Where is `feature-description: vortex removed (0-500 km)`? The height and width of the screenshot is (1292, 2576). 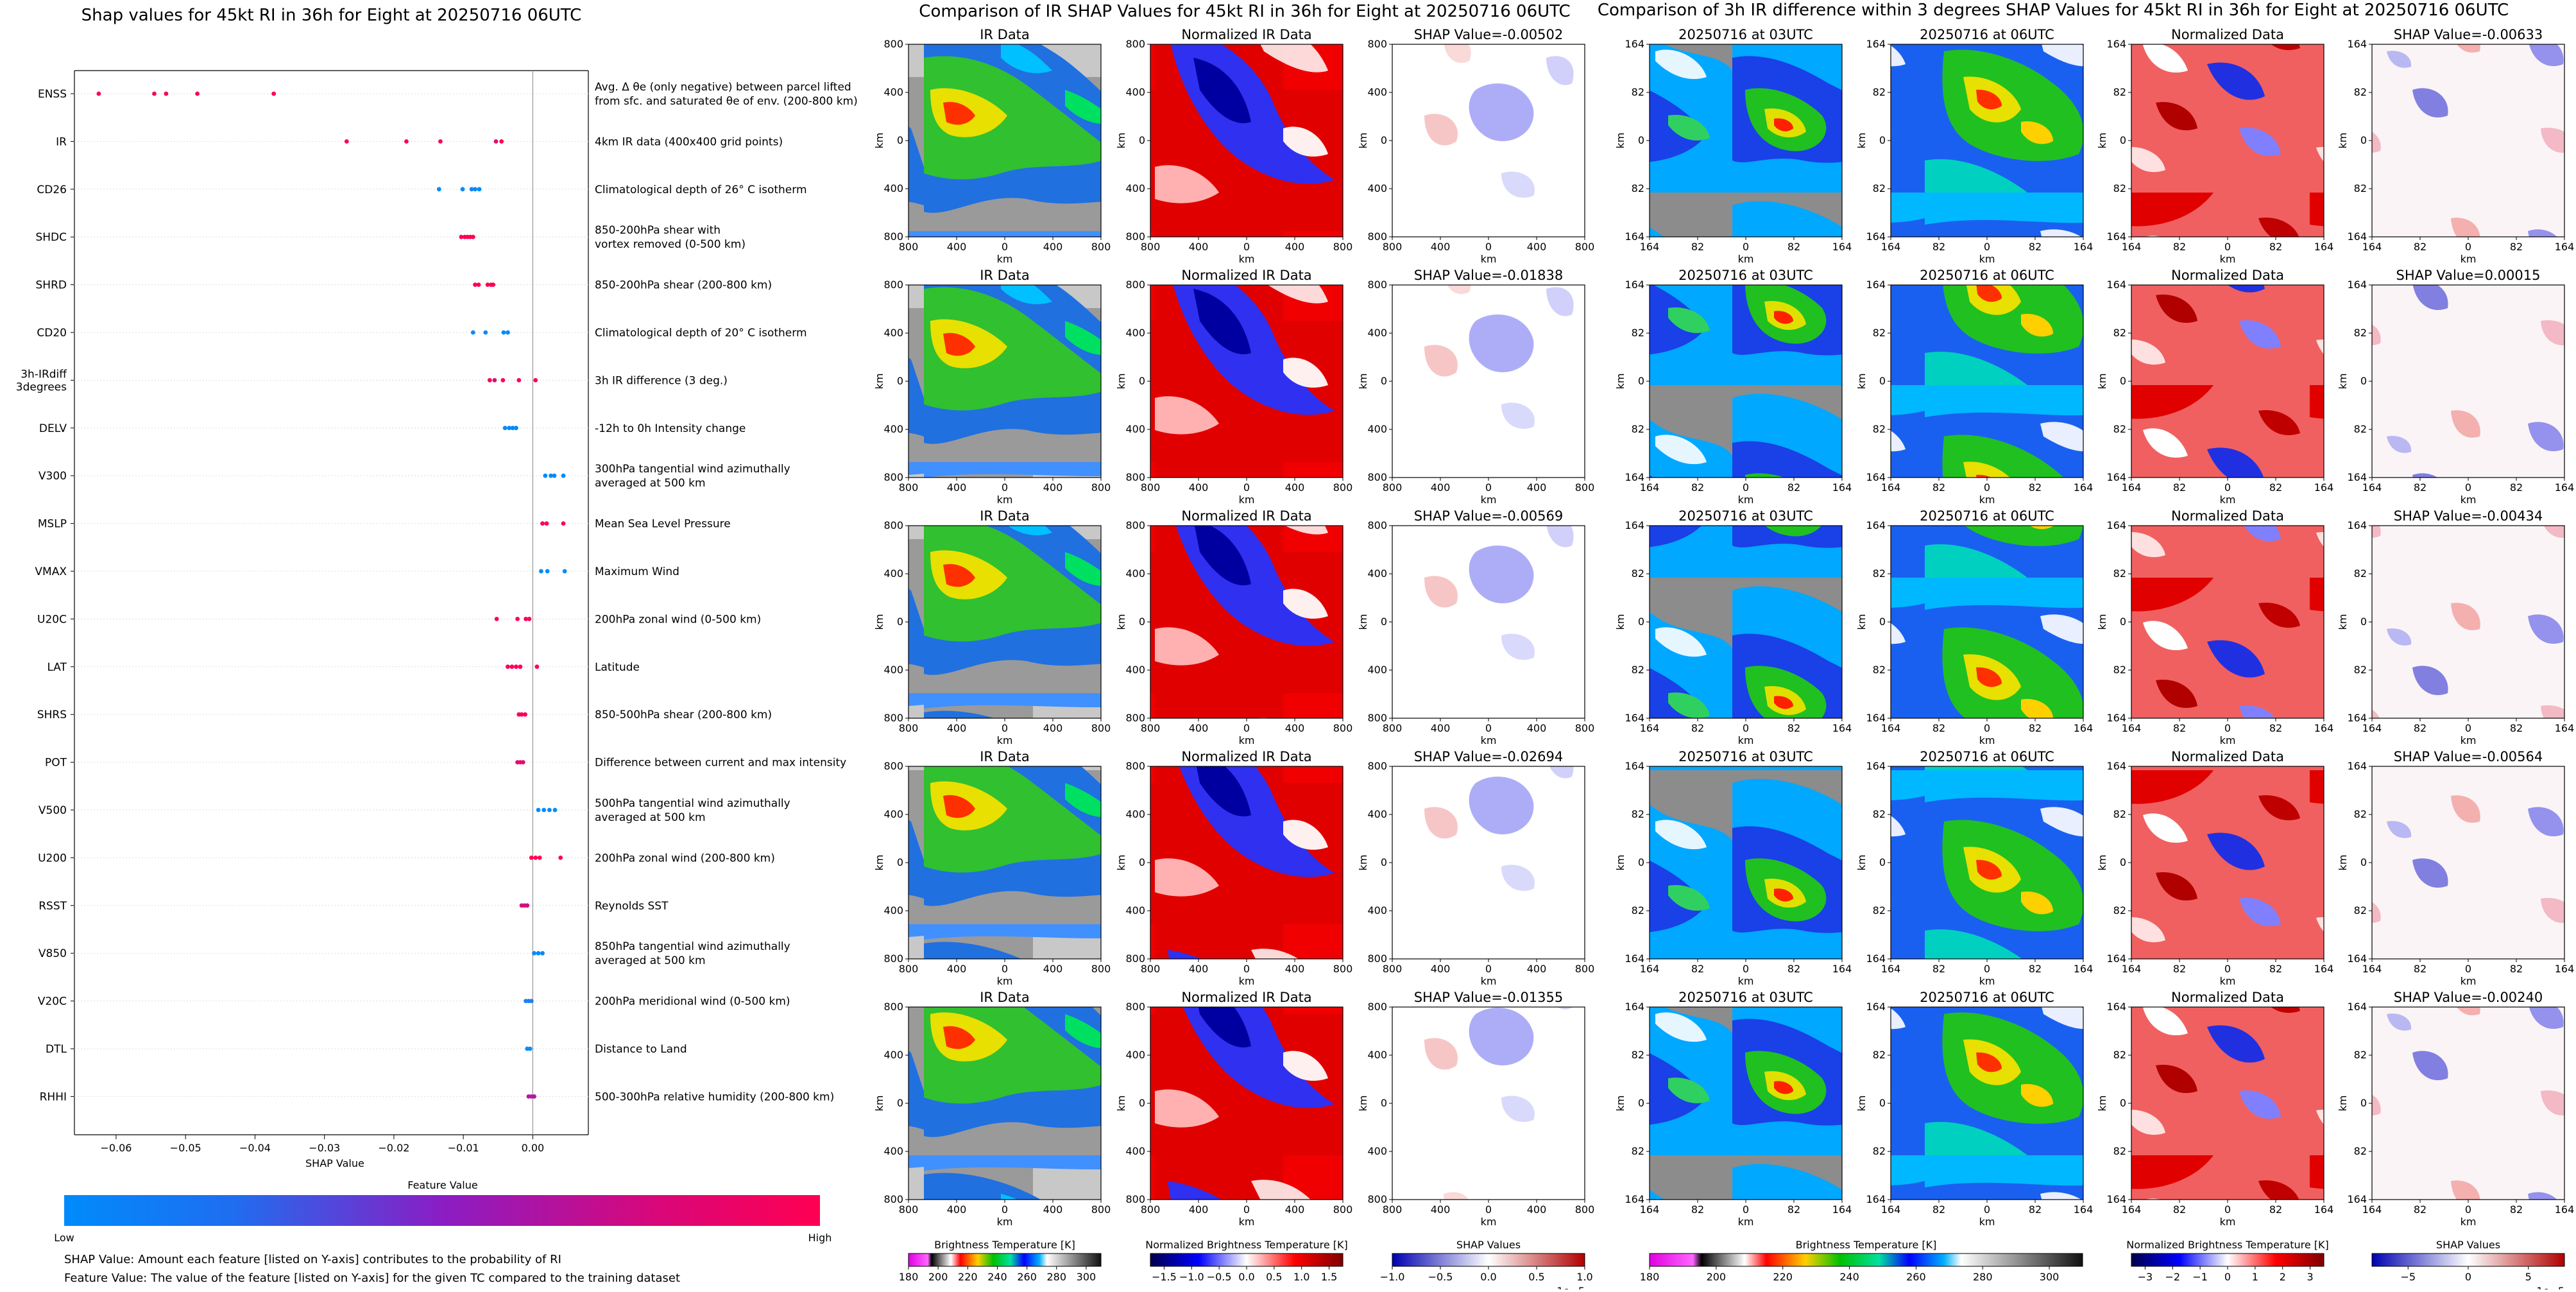
feature-description: vortex removed (0-500 km) is located at coordinates (671, 244).